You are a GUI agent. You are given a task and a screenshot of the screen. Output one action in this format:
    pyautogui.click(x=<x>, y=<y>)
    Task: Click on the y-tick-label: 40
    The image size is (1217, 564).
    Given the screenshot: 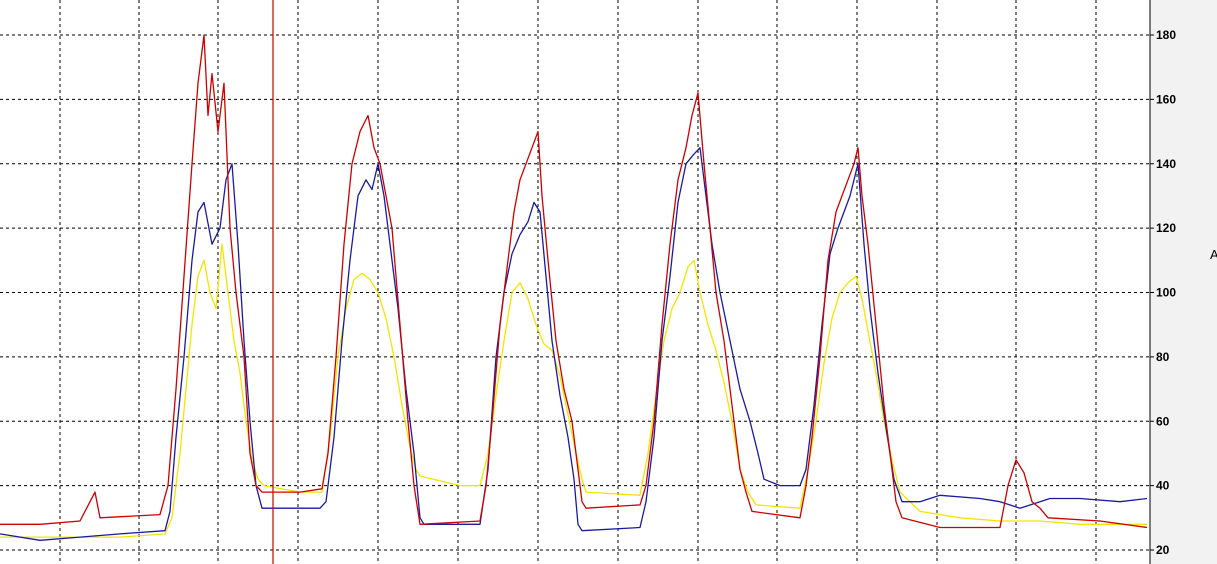 What is the action you would take?
    pyautogui.click(x=1163, y=486)
    